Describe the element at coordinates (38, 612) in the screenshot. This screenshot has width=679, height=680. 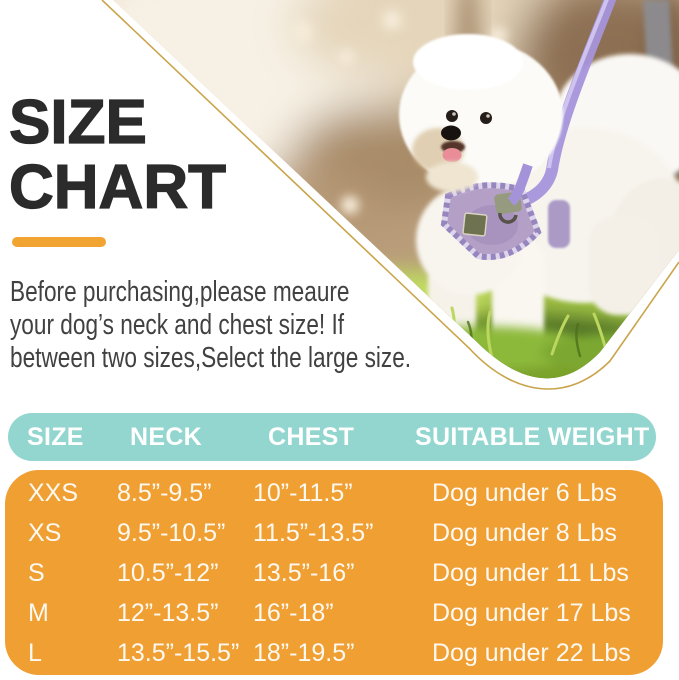
I see `cell-size: M` at that location.